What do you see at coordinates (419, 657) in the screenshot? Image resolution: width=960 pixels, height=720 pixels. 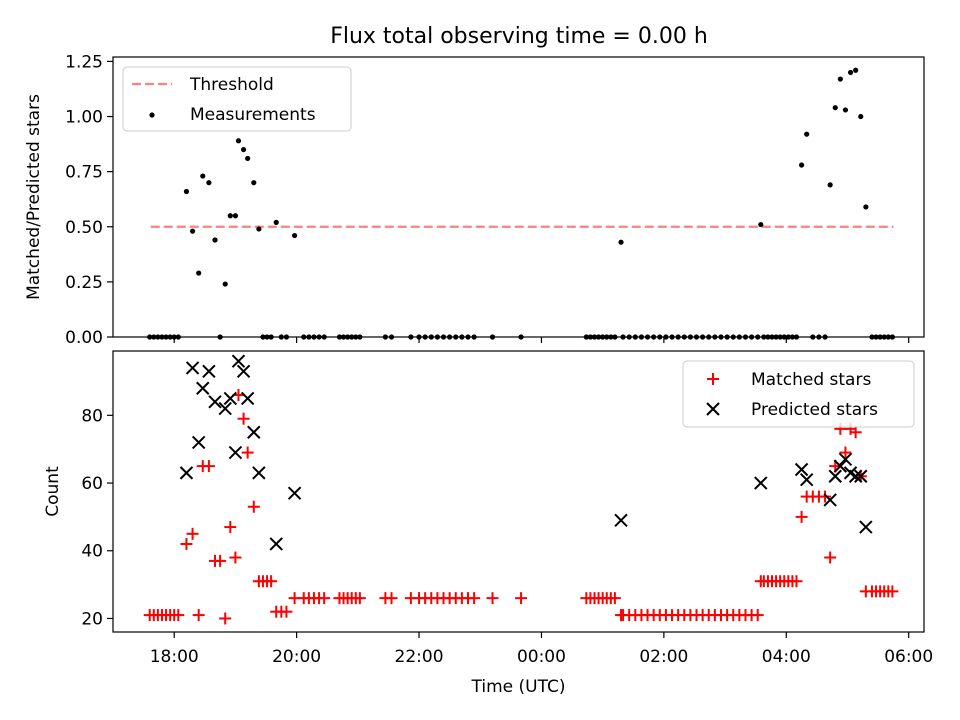 I see `x-tick-label: 22:00` at bounding box center [419, 657].